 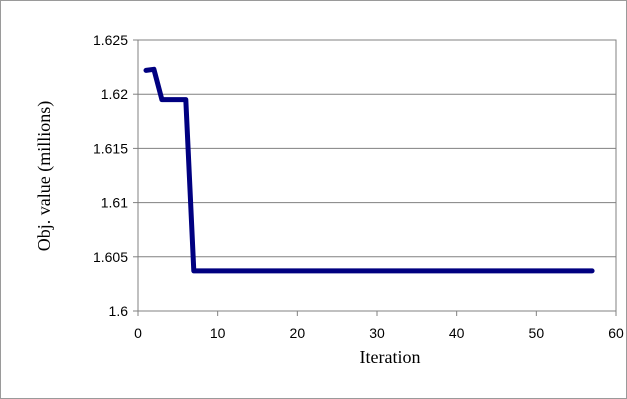 I want to click on y-tick-label-5: 1.6, so click(x=119, y=311).